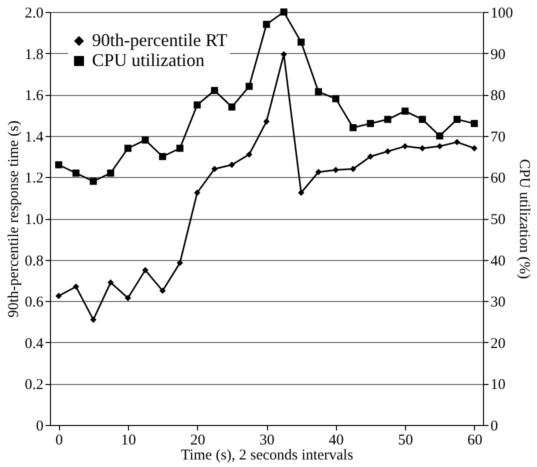 The image size is (537, 467). Describe the element at coordinates (498, 302) in the screenshot. I see `y2-tick-label: 30` at that location.